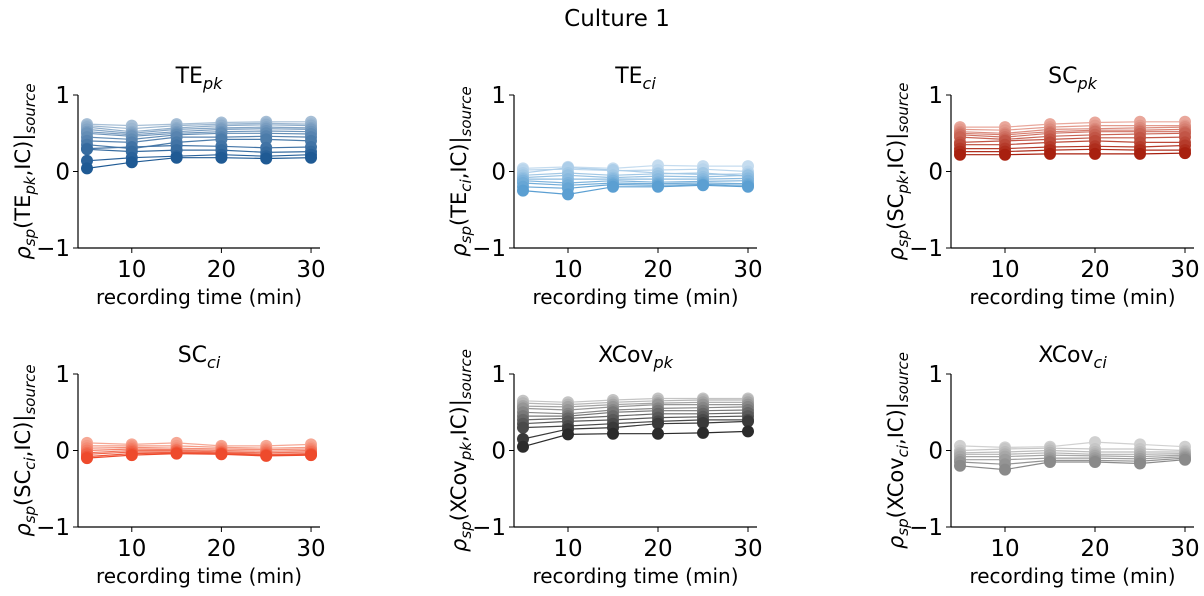 This screenshot has width=1204, height=596. Describe the element at coordinates (898, 450) in the screenshot. I see `y-axis-label: ρsp(XCovci,IC)|source` at that location.